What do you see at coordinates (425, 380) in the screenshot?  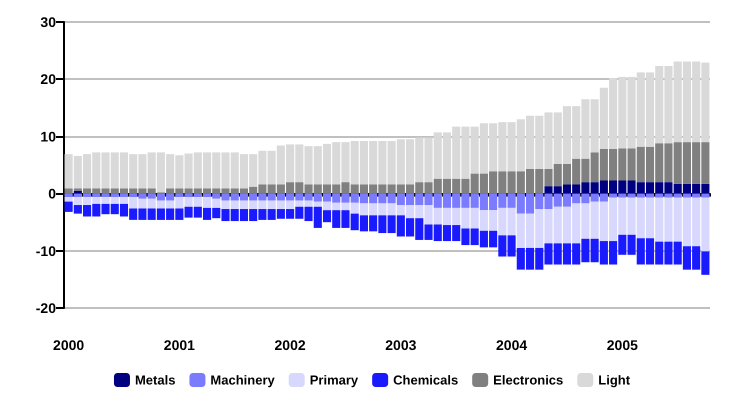 I see `legend-label: Chemicals` at bounding box center [425, 380].